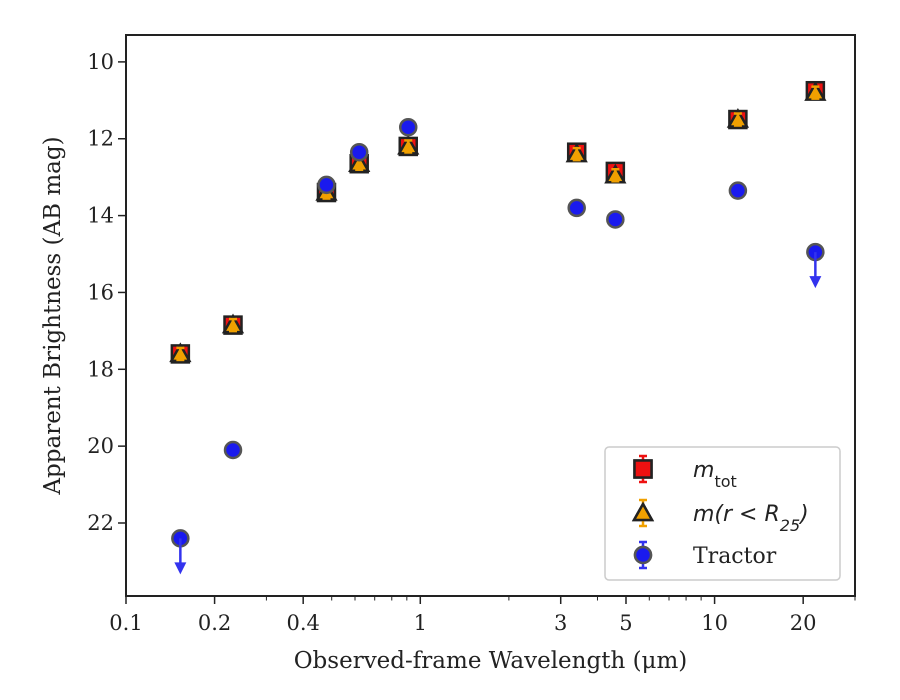  I want to click on x-tick-label: 0.4, so click(302, 623).